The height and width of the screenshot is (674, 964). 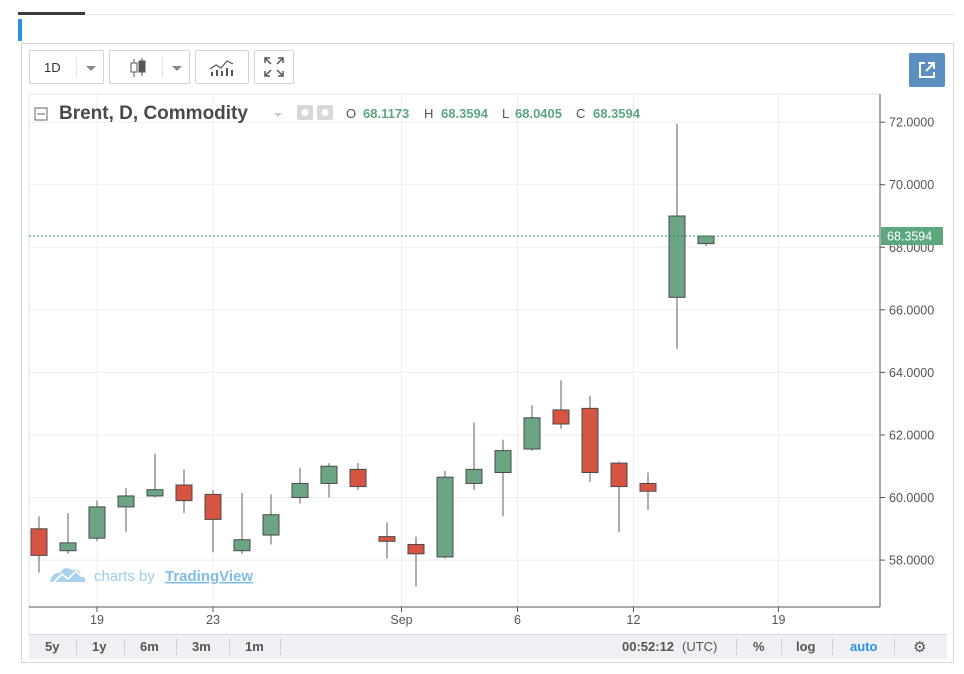 What do you see at coordinates (806, 646) in the screenshot?
I see `log-scale-toggle: log` at bounding box center [806, 646].